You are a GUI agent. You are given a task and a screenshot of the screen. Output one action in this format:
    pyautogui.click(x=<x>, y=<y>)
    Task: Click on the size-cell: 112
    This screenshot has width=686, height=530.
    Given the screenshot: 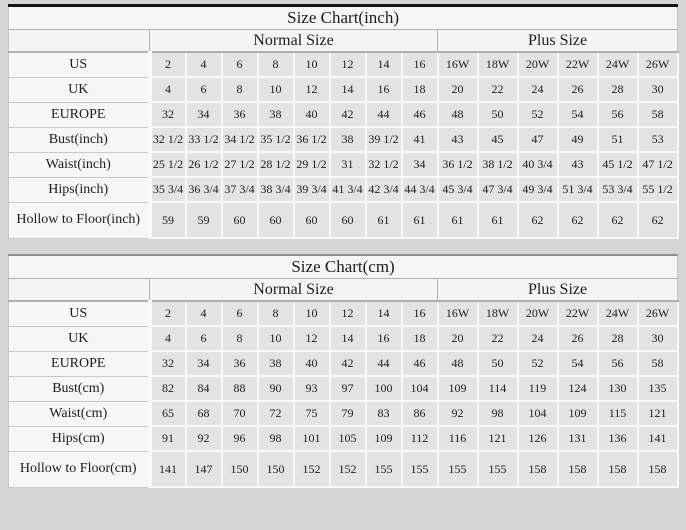 What is the action you would take?
    pyautogui.click(x=419, y=438)
    